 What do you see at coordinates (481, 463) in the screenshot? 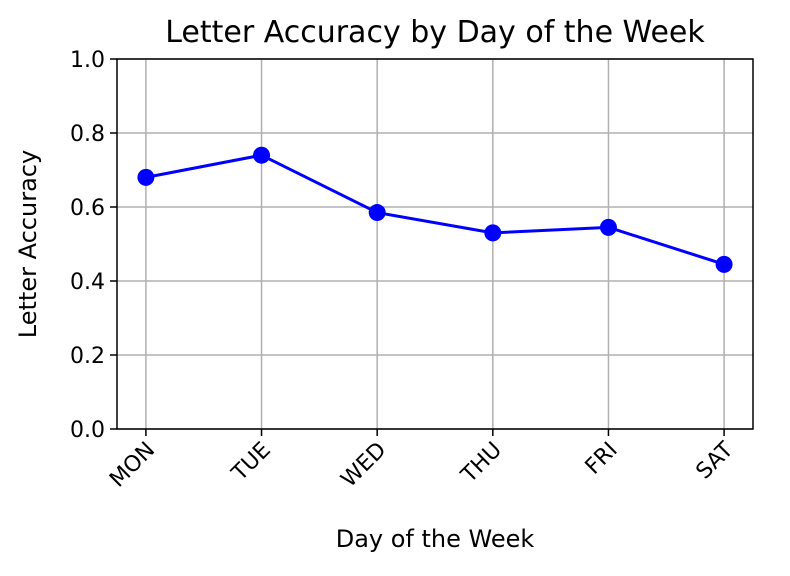
I see `x-tick-label-thu: THU` at bounding box center [481, 463].